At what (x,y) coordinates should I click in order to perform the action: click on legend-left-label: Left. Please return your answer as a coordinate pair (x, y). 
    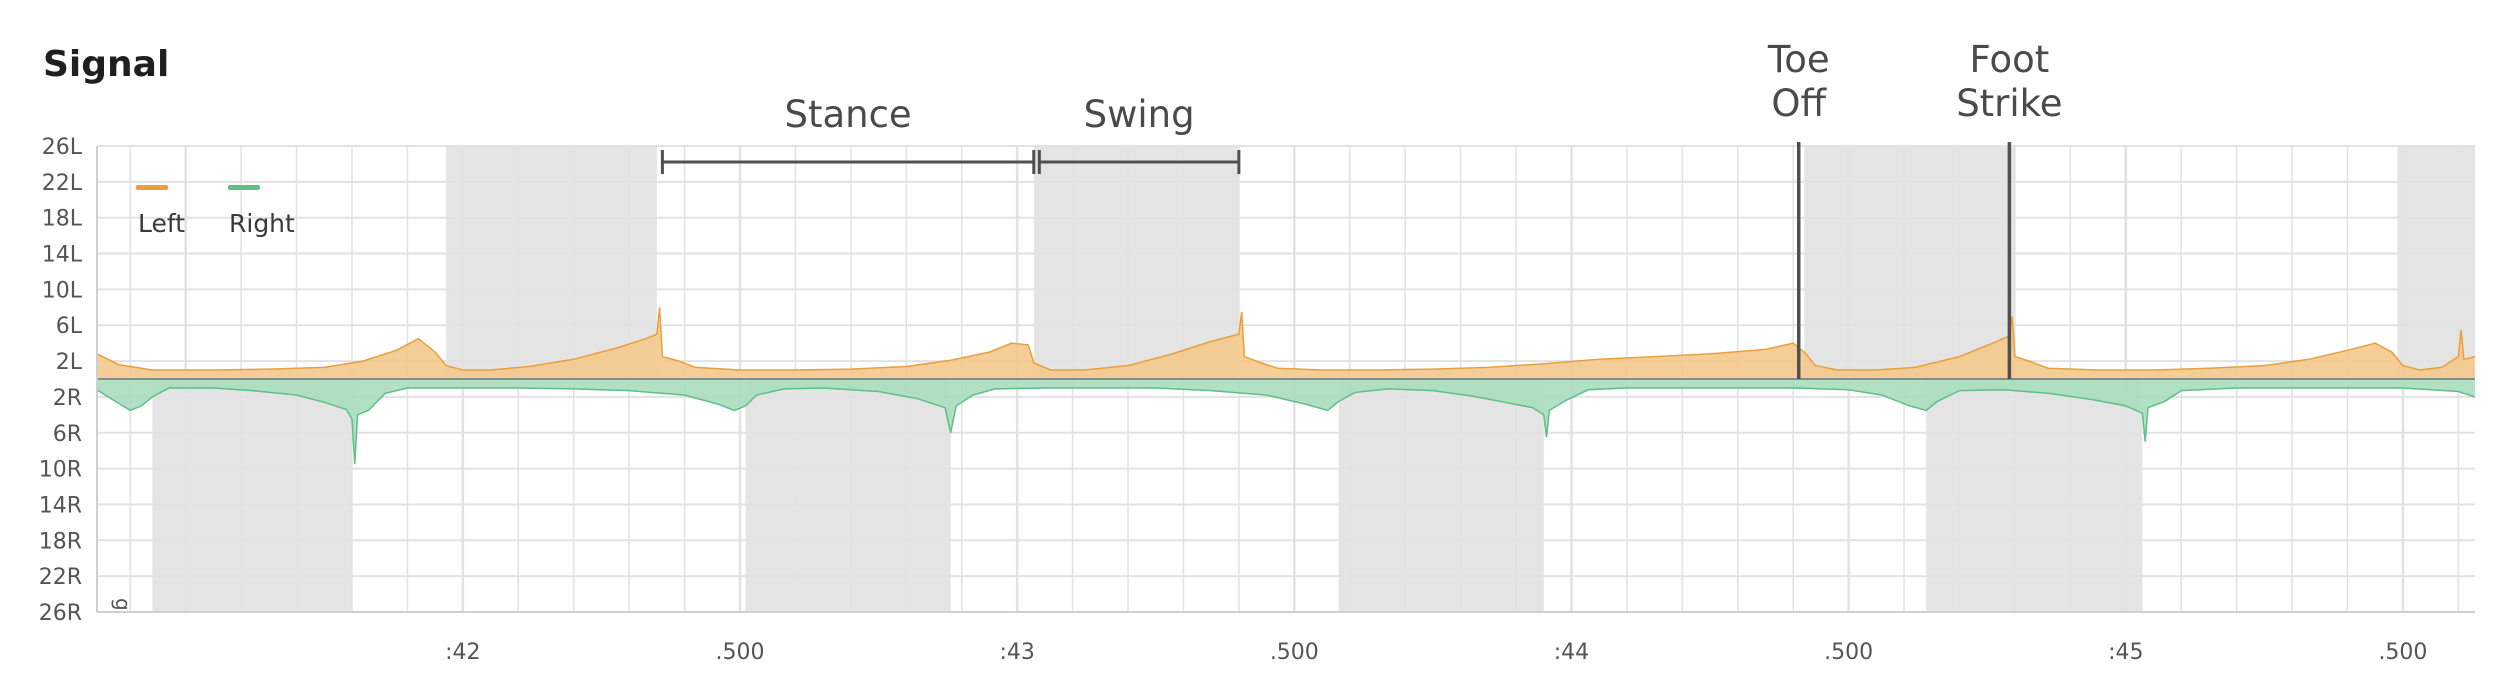
    Looking at the image, I should click on (161, 223).